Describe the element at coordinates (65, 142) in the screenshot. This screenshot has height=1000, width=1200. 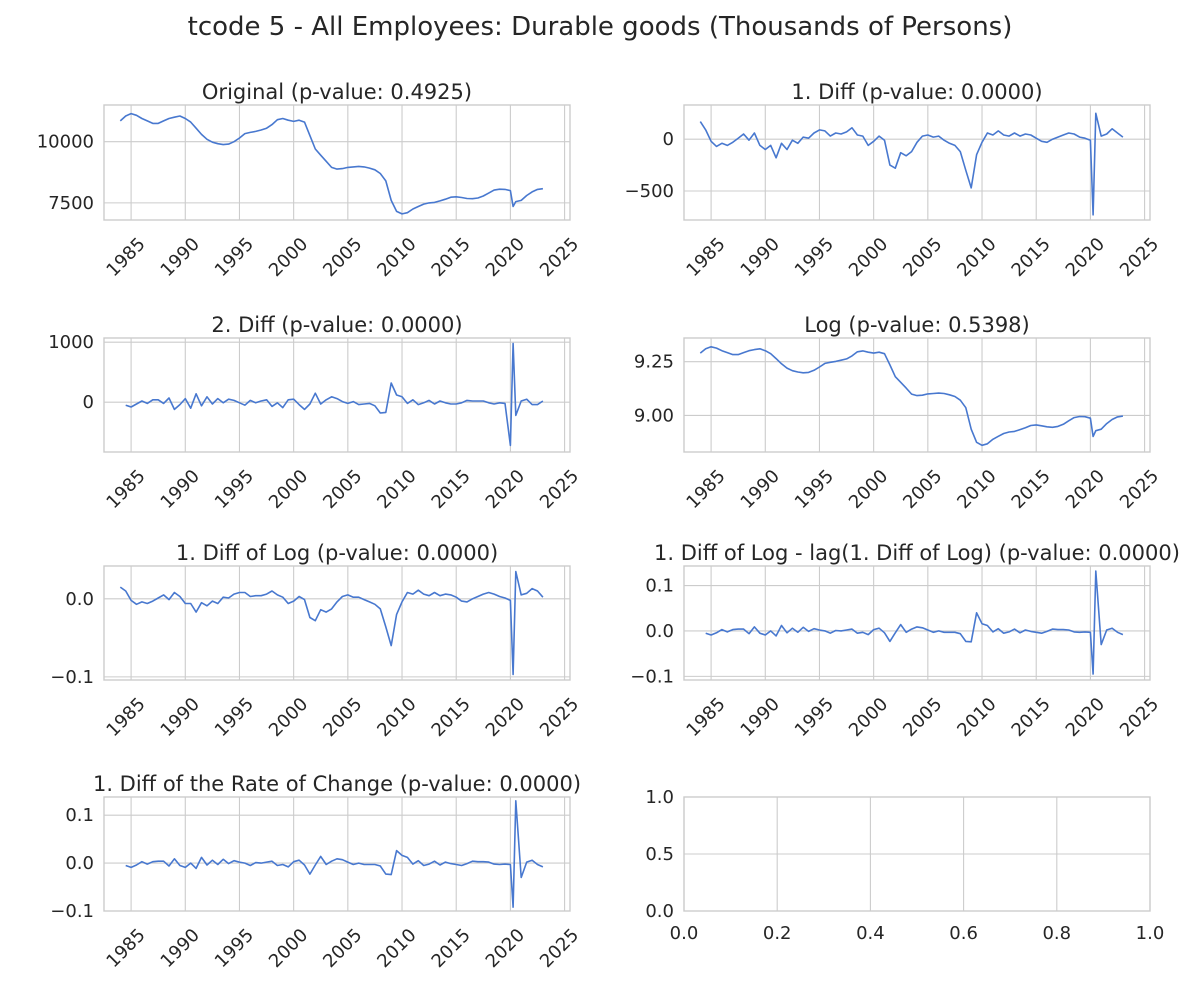
I see `y-tick-label: 10000` at that location.